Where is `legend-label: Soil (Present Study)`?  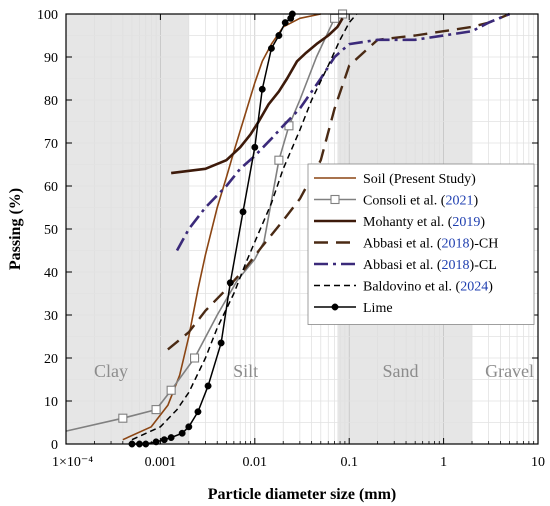
legend-label: Soil (Present Study) is located at coordinates (419, 179).